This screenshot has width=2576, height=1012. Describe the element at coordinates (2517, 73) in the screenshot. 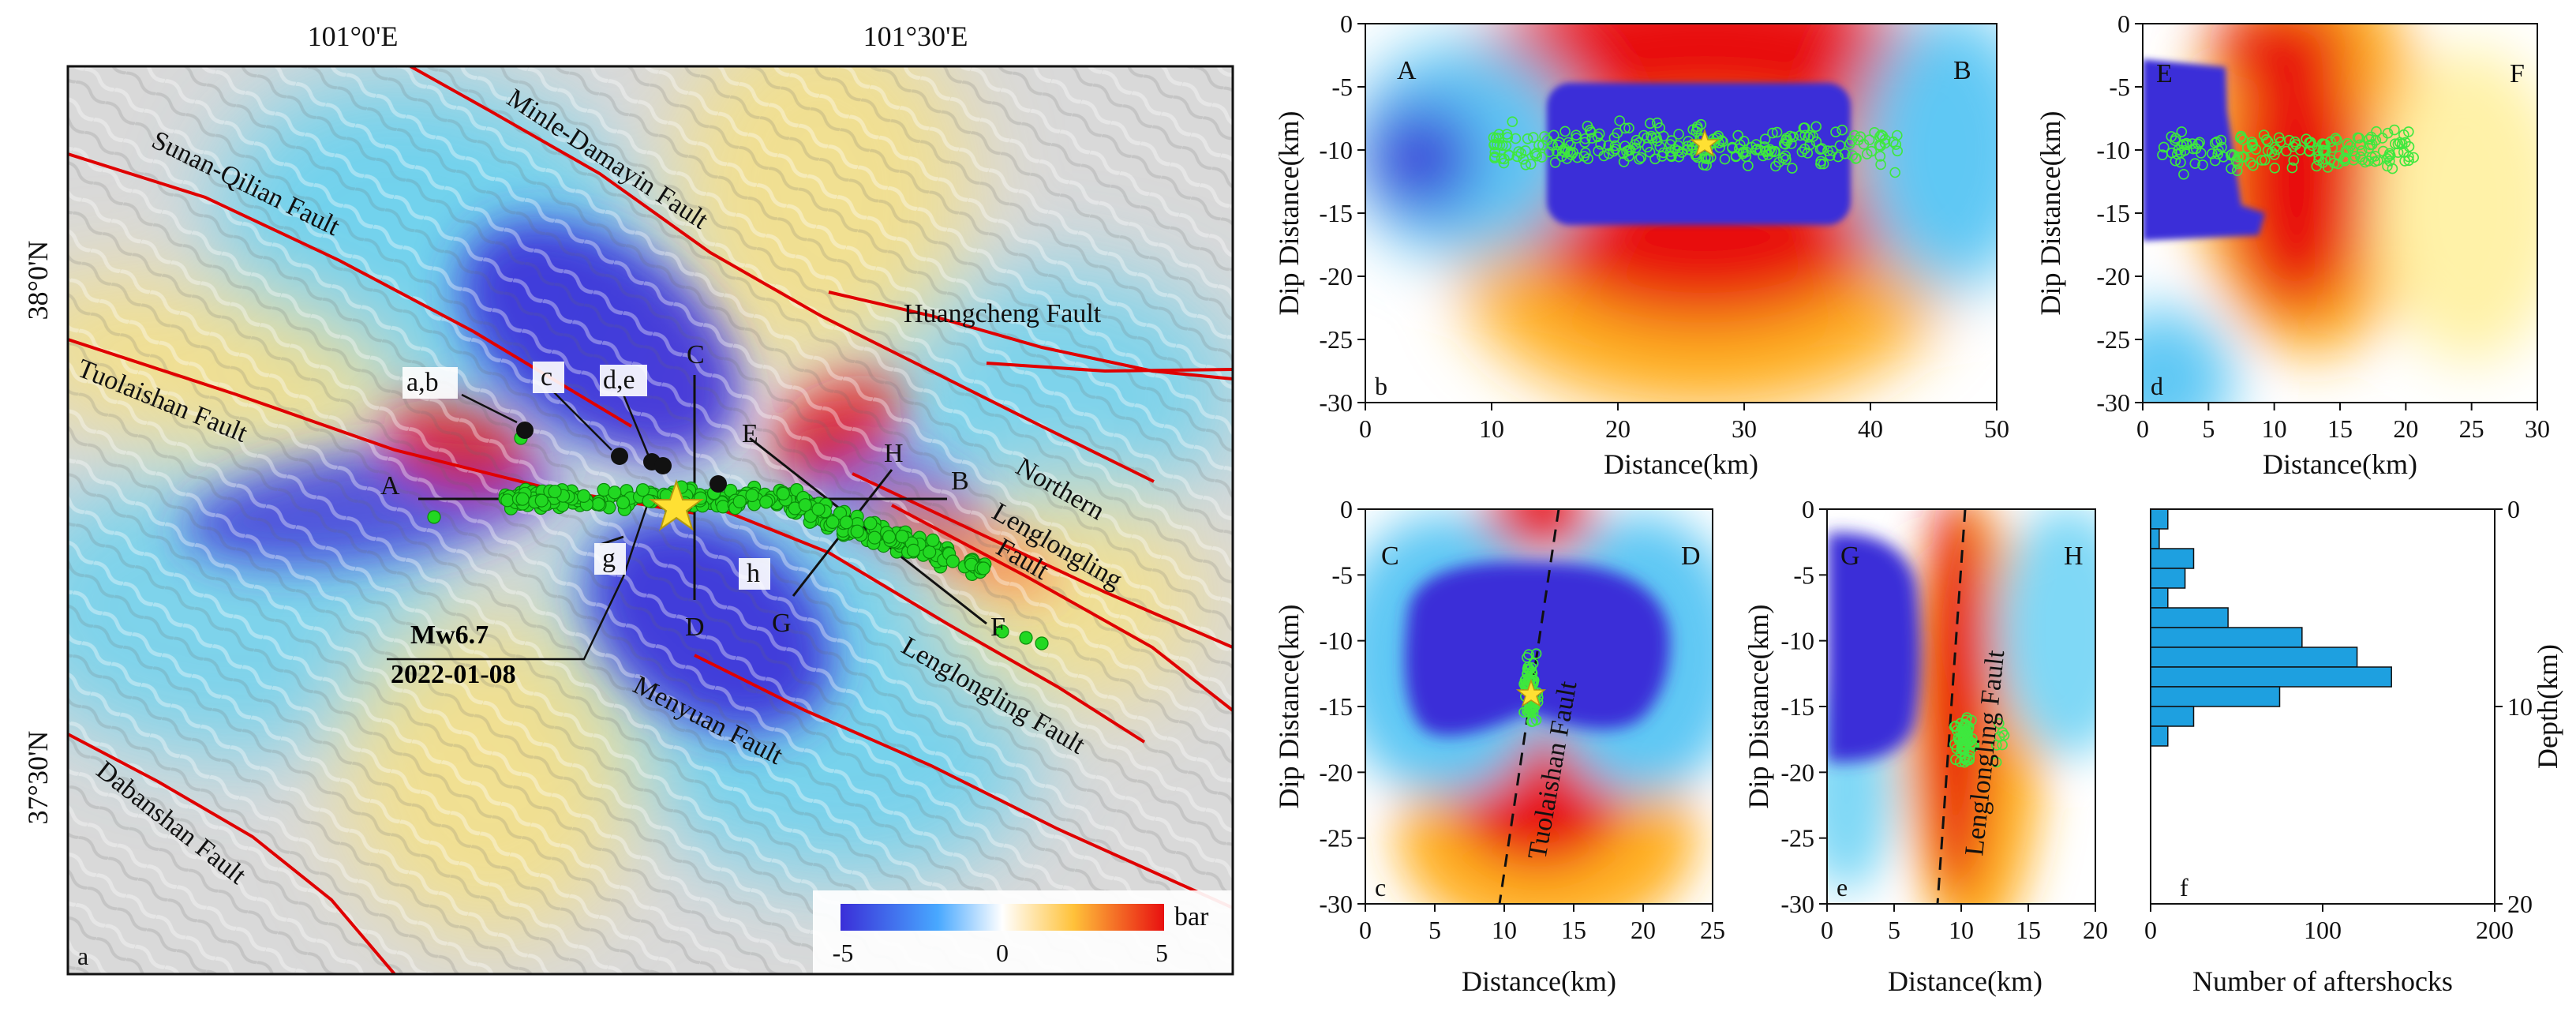

I see `section-right-label: F` at that location.